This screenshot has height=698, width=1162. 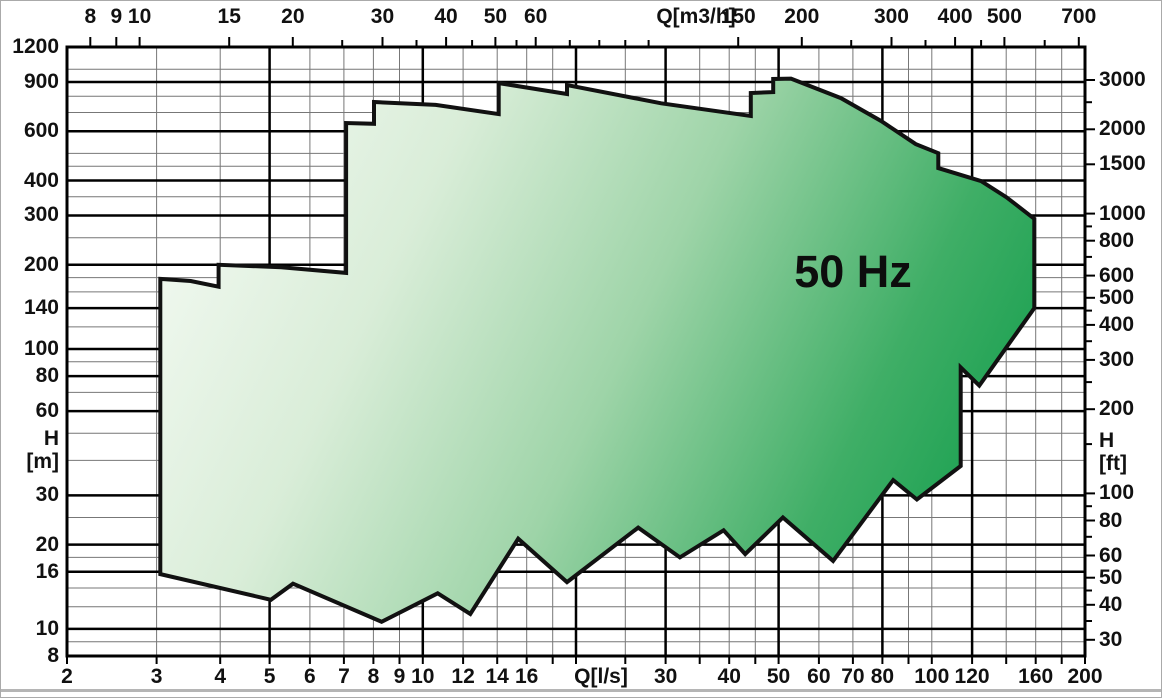 What do you see at coordinates (696, 16) in the screenshot?
I see `top-axis-unit-label: Q[m3/h]` at bounding box center [696, 16].